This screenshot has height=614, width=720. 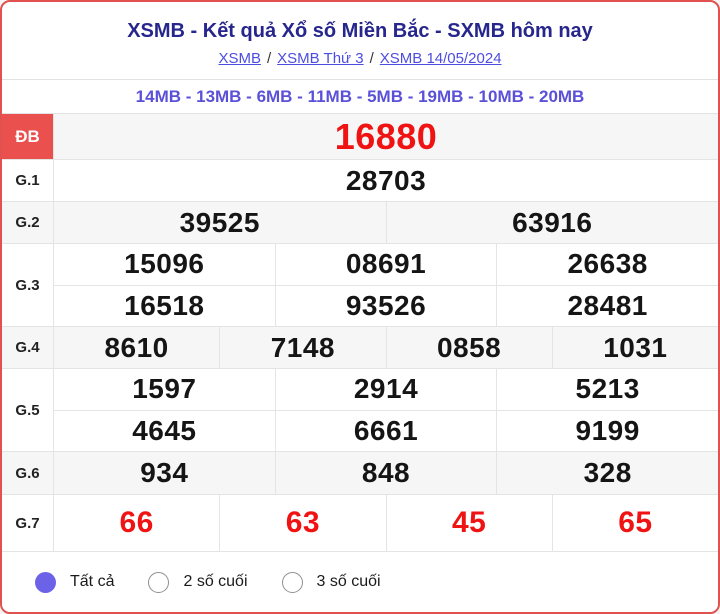 I want to click on prize-row-g7: G.7 66 63 45 65, so click(x=360, y=523).